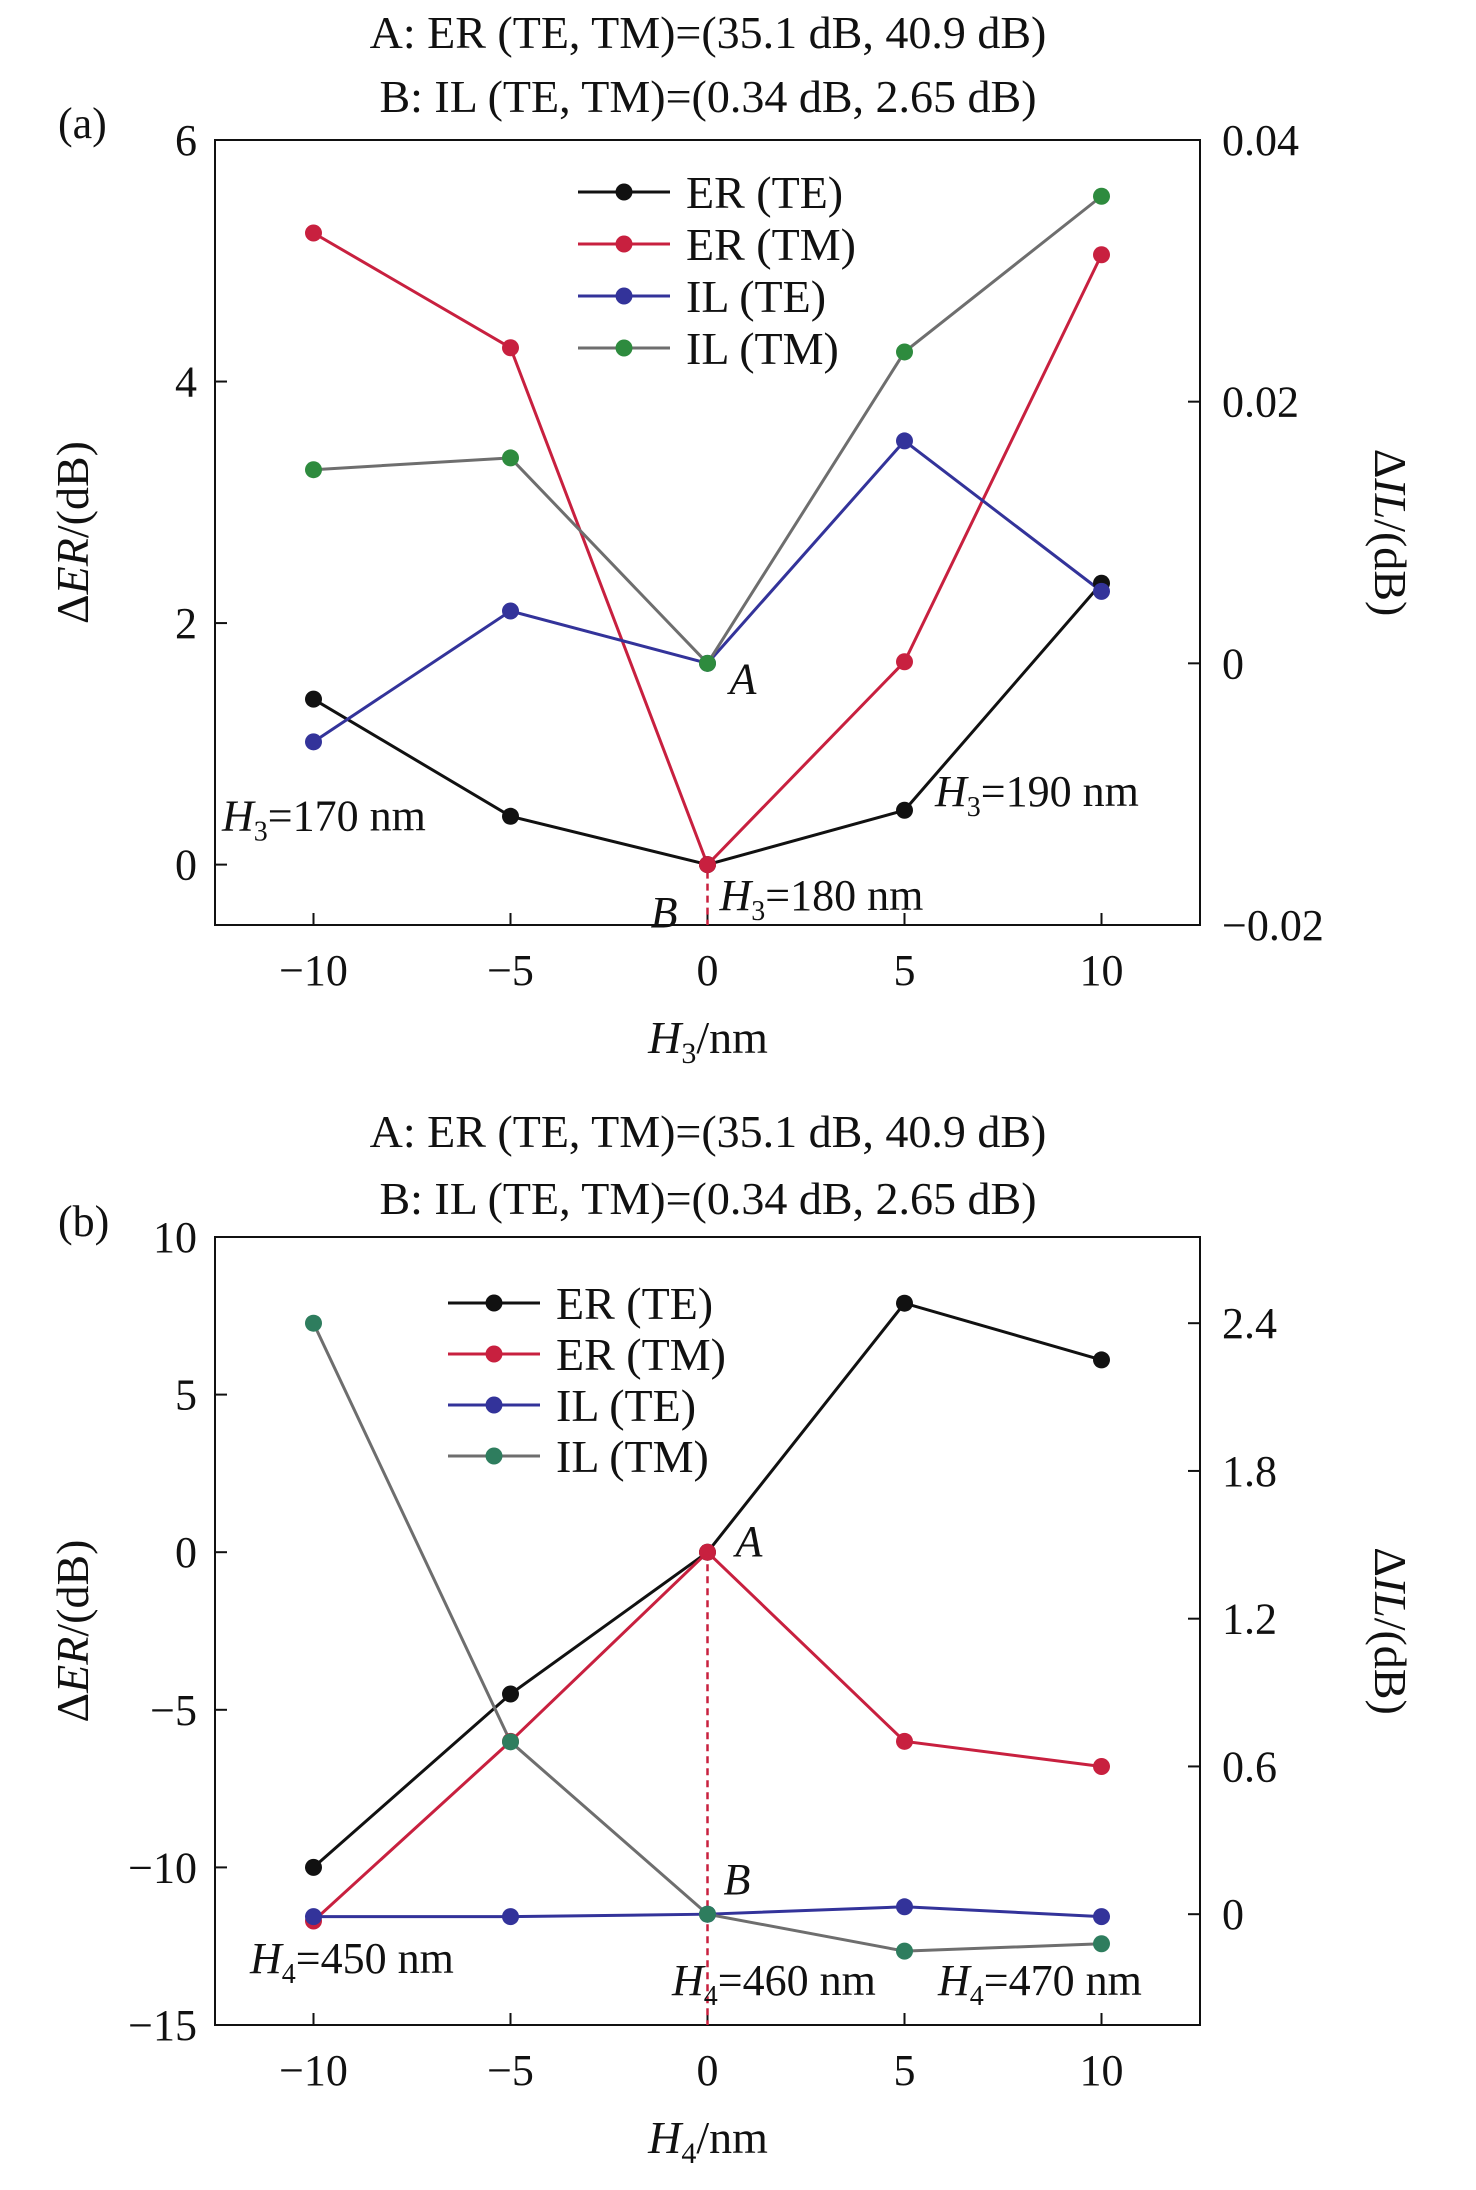 The image size is (1476, 2190). Describe the element at coordinates (1102, 2070) in the screenshot. I see `x-tick-label: 10` at that location.